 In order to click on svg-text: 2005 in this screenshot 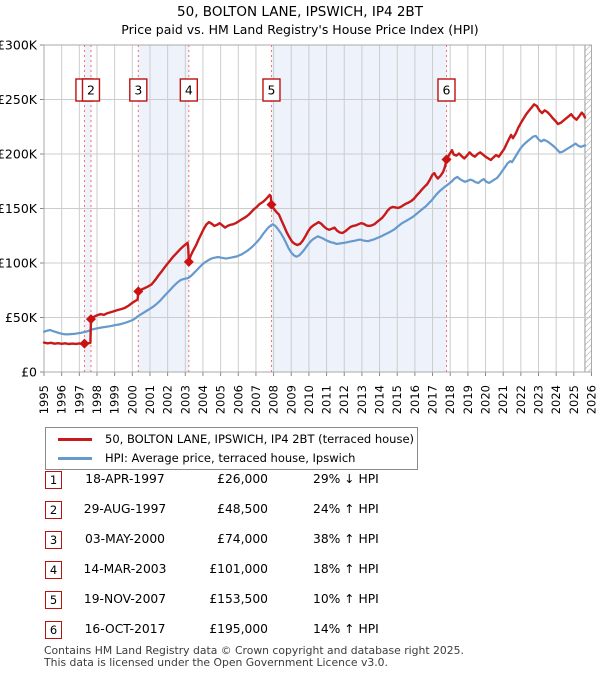, I will do `click(221, 399)`.